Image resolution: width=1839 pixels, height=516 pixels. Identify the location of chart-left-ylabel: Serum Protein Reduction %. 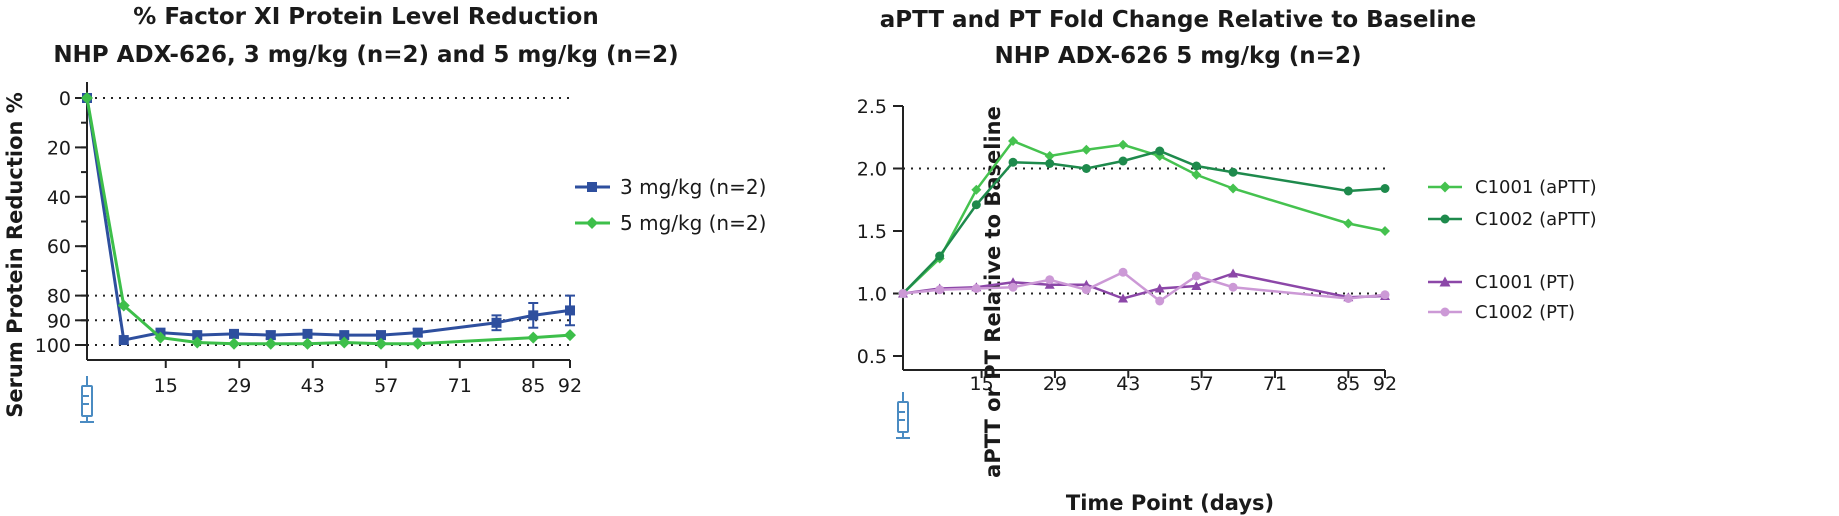
(15, 255).